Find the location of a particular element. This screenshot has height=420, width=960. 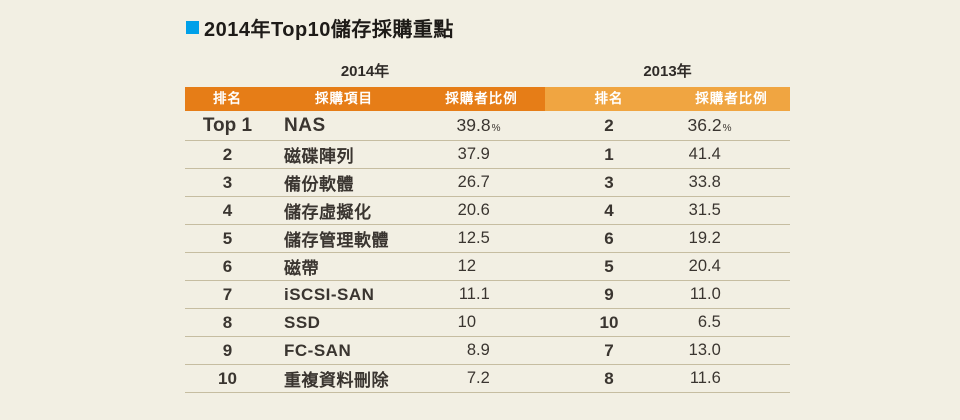

value-2014-cell: 8.9 is located at coordinates (481, 350).